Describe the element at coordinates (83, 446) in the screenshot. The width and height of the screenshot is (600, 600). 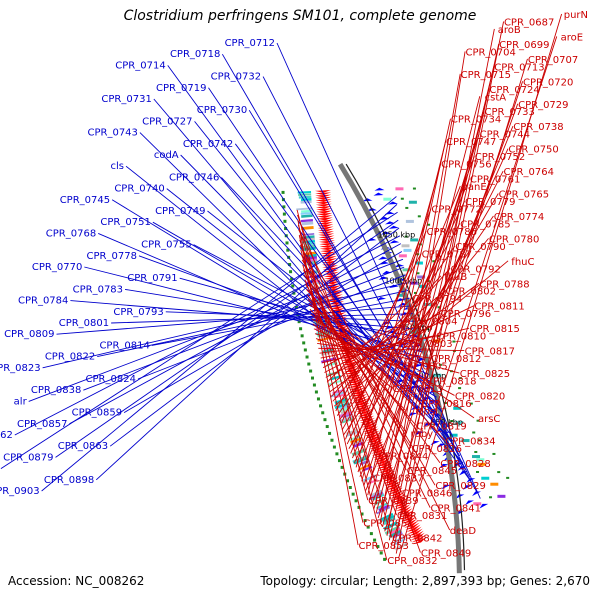
I see `minus-gene-label: CPR_0863` at that location.